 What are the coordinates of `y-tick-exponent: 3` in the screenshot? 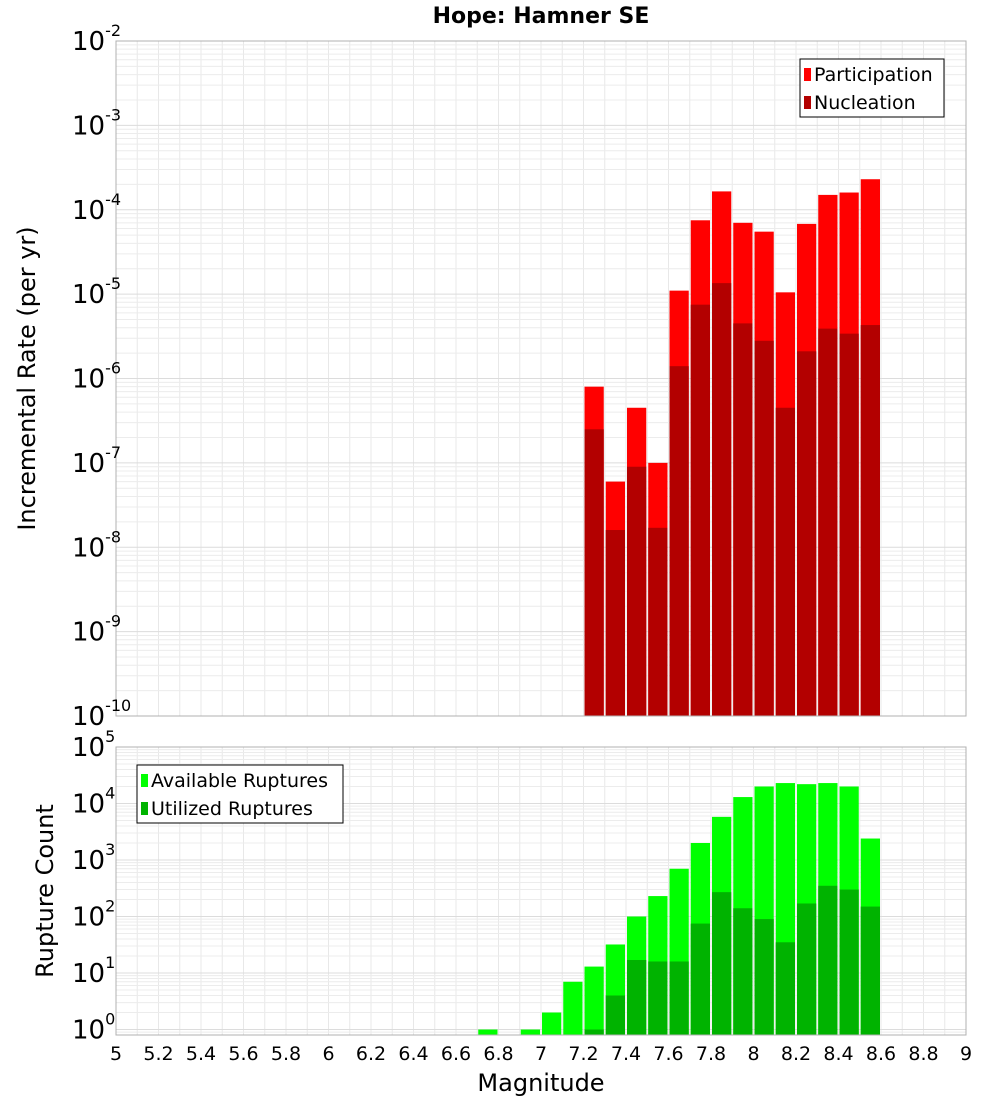 It's located at (110, 849).